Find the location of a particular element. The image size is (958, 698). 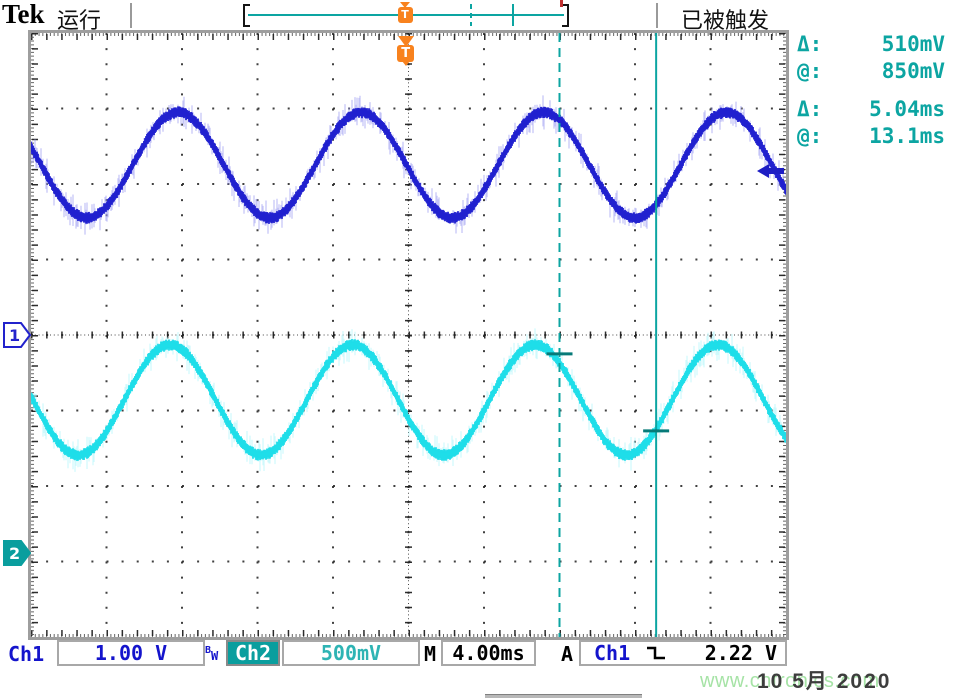

red-tick is located at coordinates (561, 3).